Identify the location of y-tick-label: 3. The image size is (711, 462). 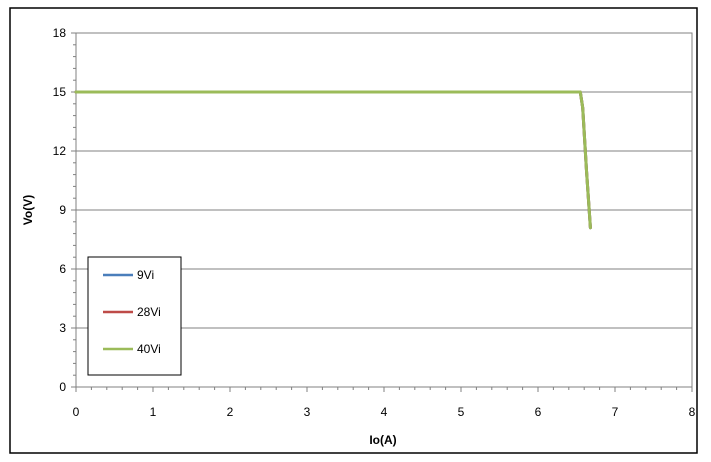
(62, 328).